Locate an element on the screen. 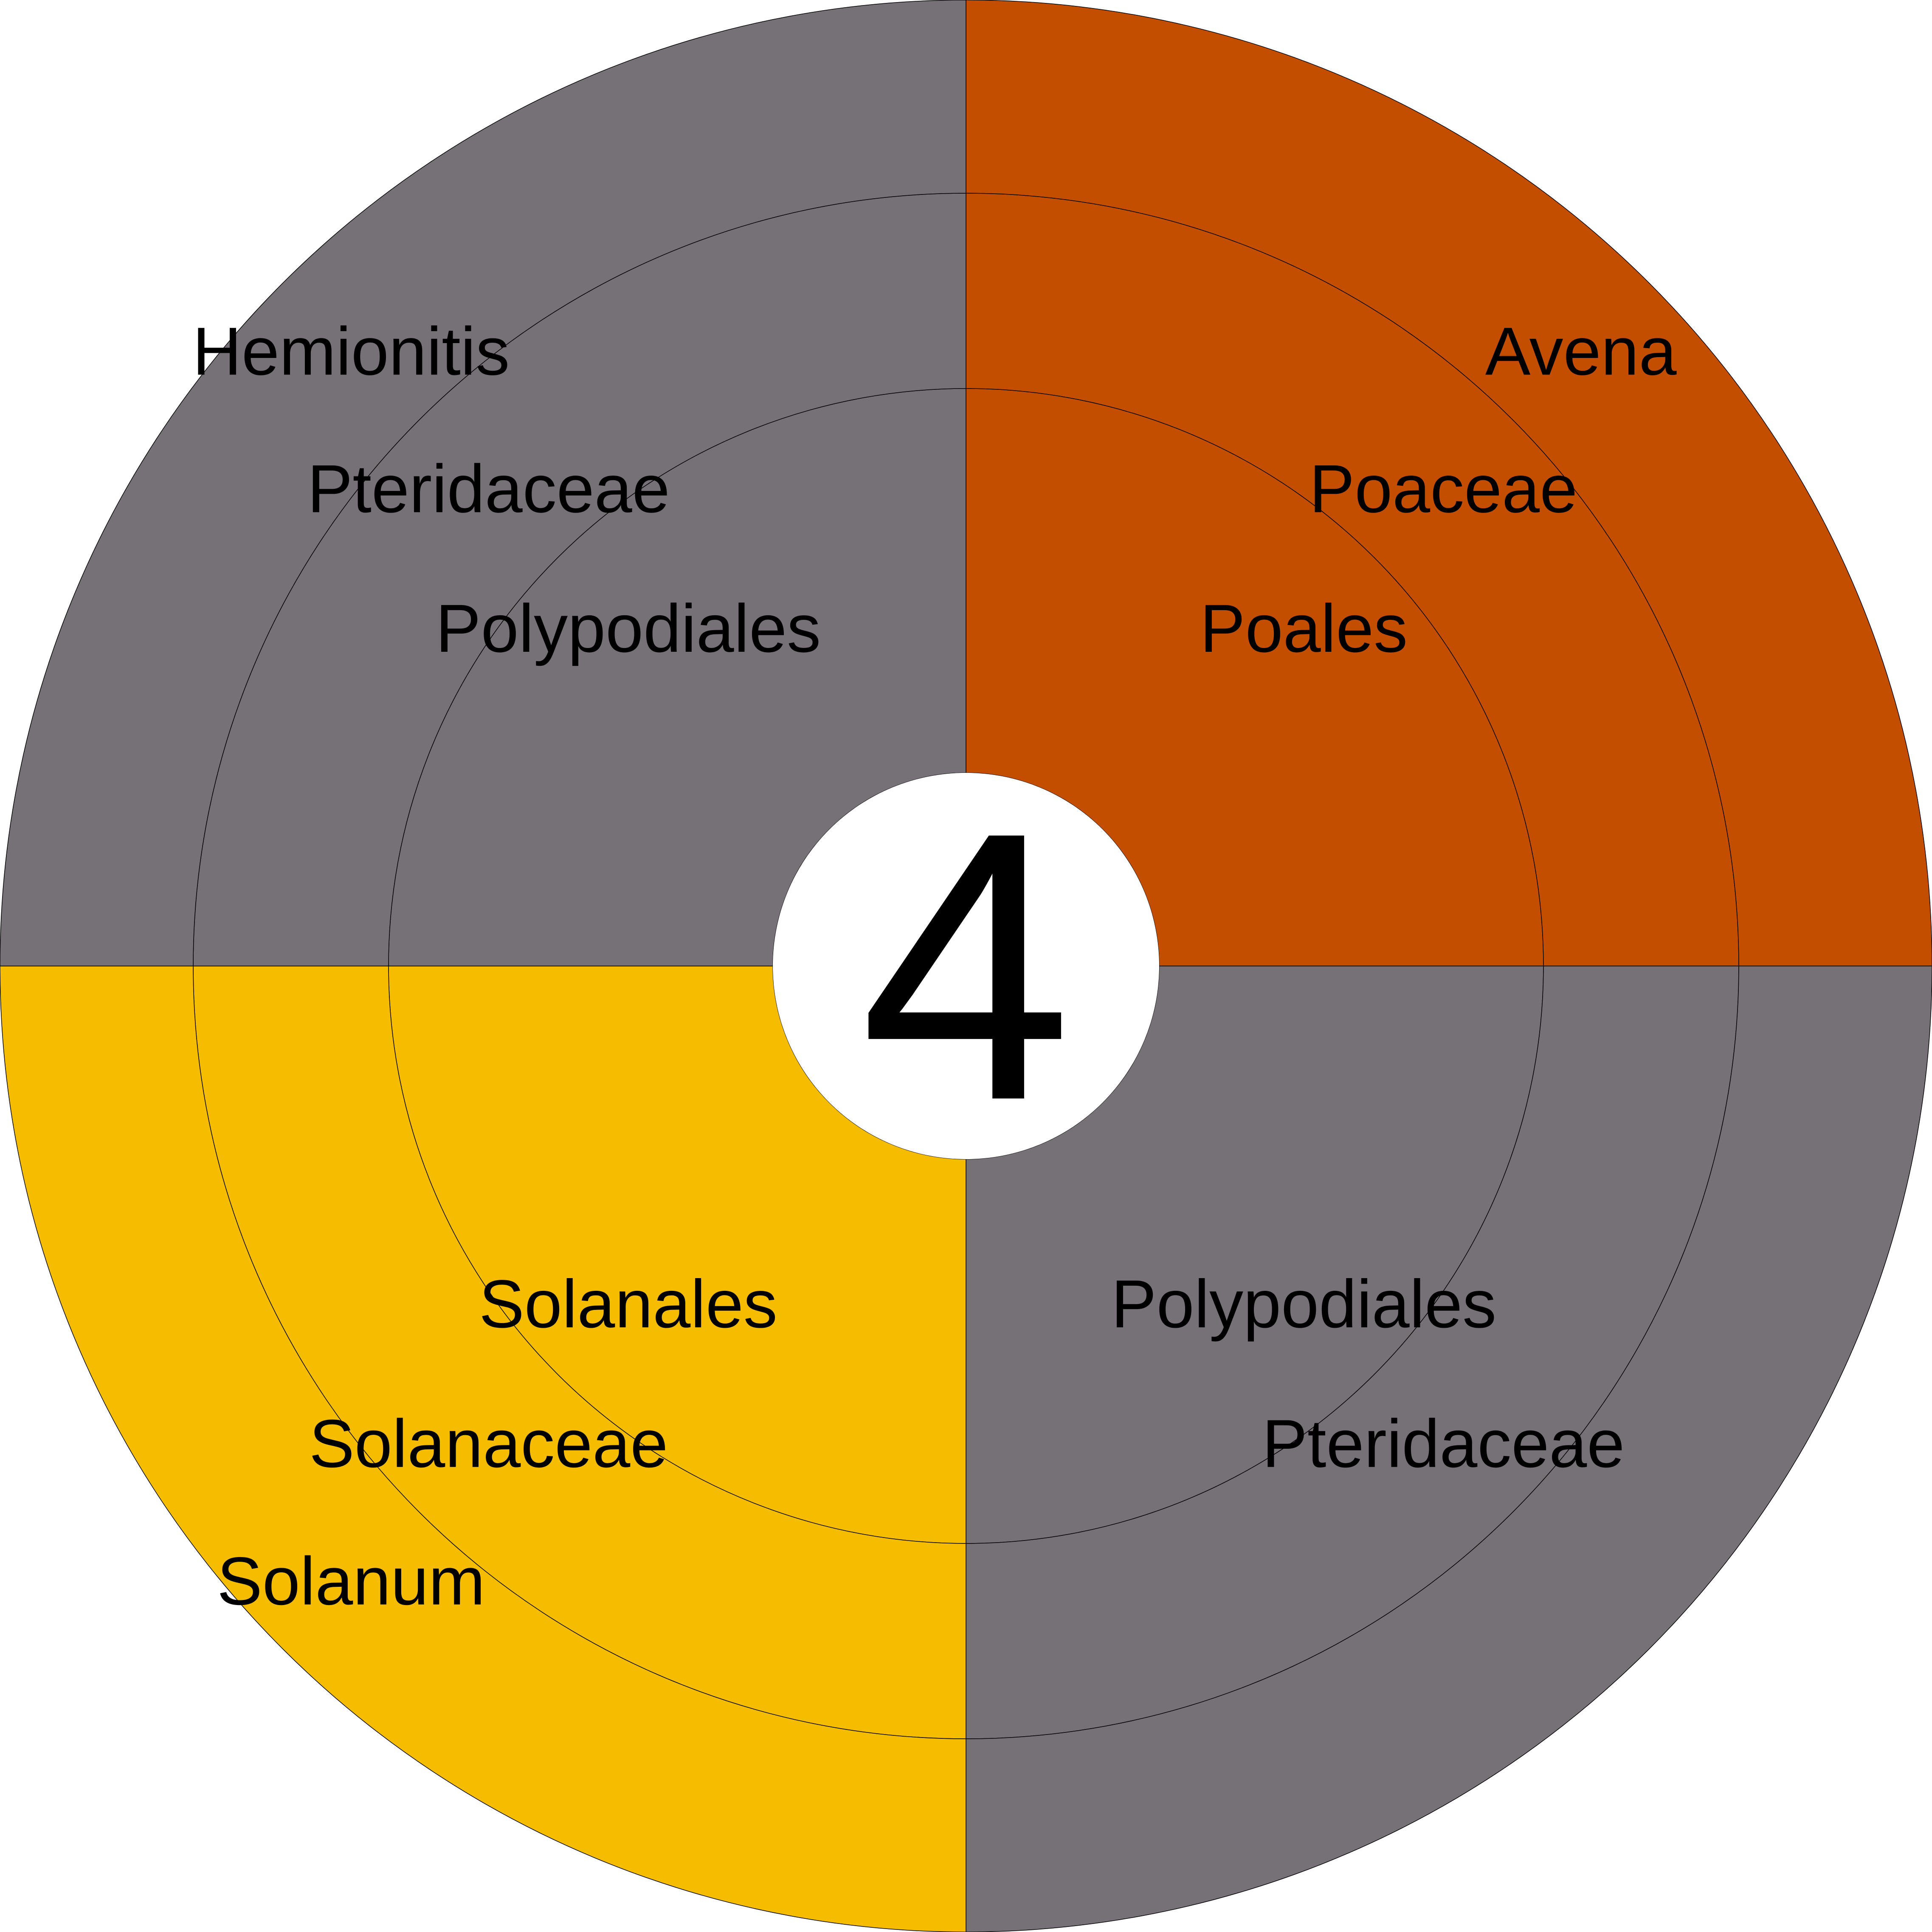  label-order-0: Poales is located at coordinates (1304, 628).